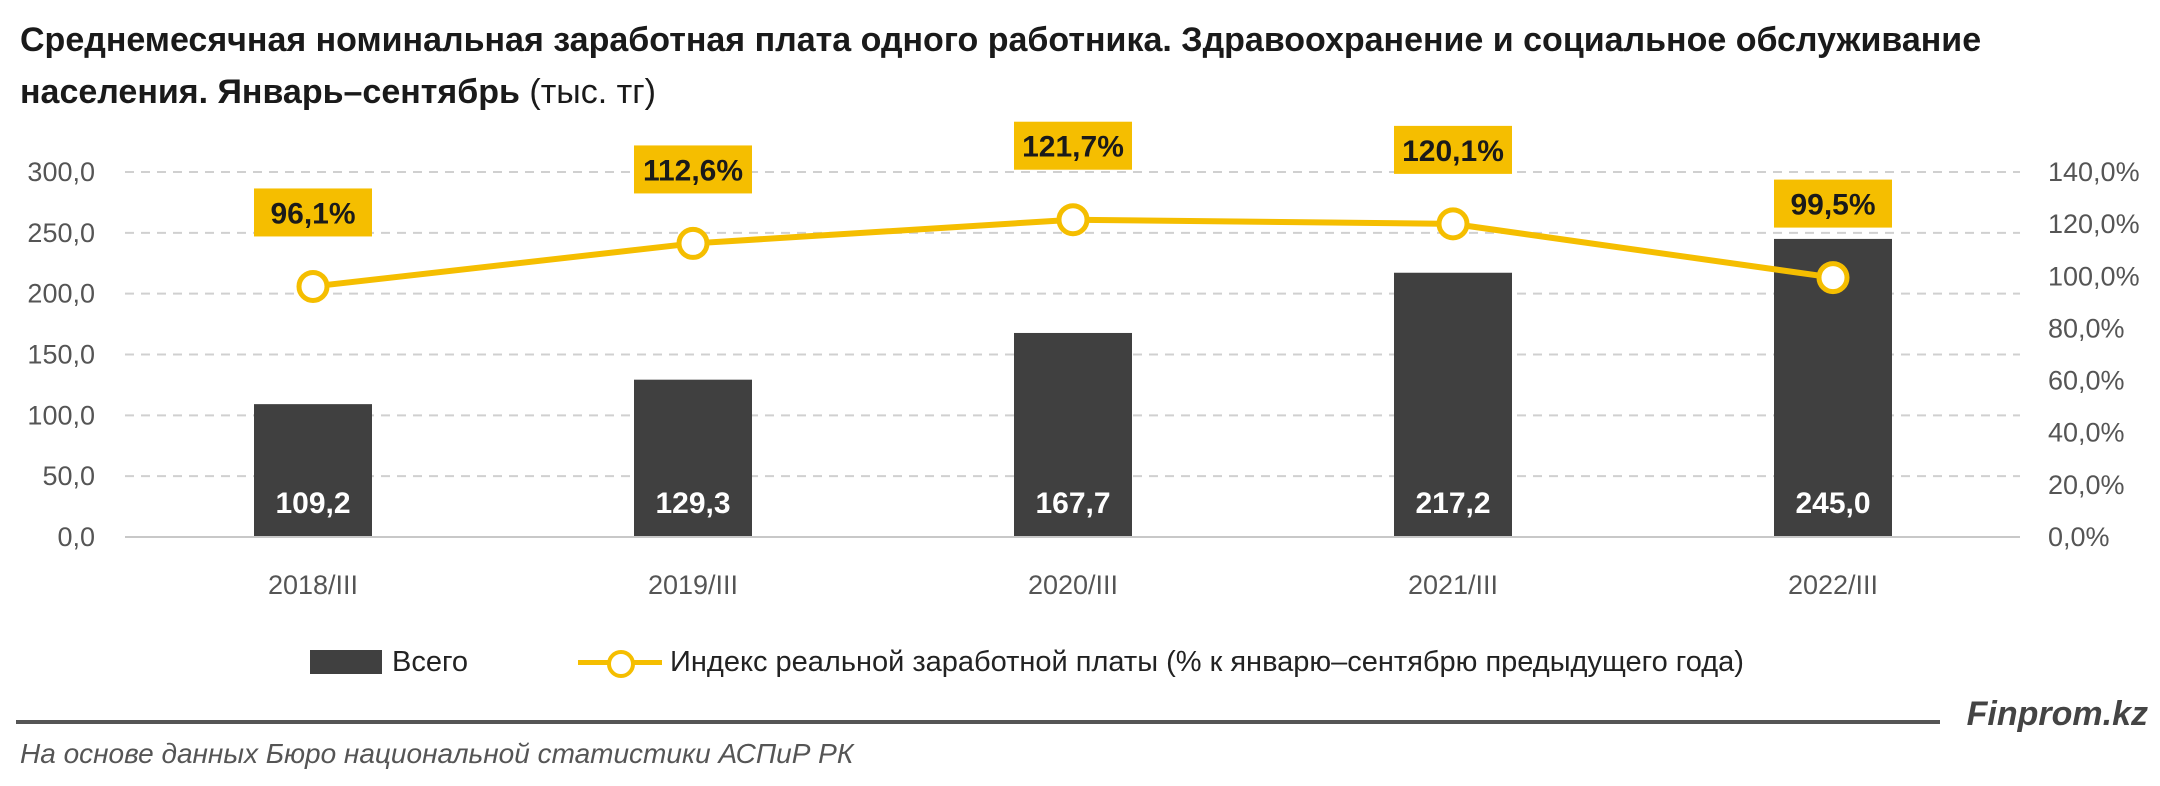 The image size is (2160, 786). Describe the element at coordinates (1833, 585) in the screenshot. I see `x-tick-label: 2022/III` at that location.